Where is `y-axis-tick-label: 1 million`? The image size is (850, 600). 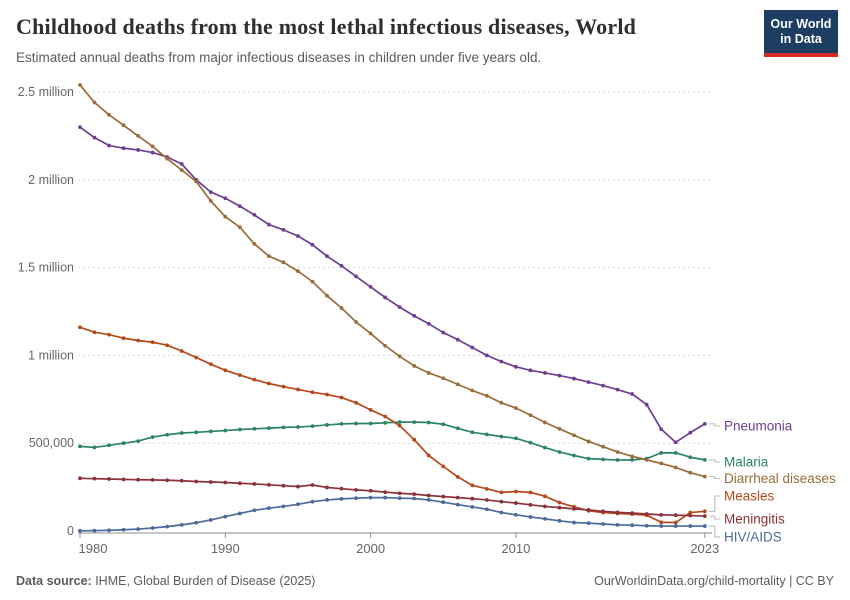 y-axis-tick-label: 1 million is located at coordinates (51, 355).